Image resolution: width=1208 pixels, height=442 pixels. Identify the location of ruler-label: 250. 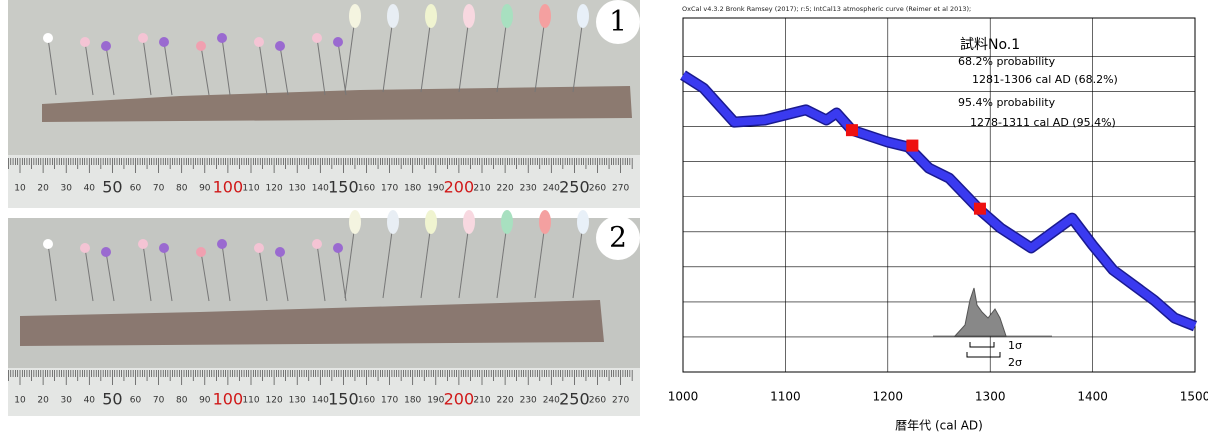
(574, 187).